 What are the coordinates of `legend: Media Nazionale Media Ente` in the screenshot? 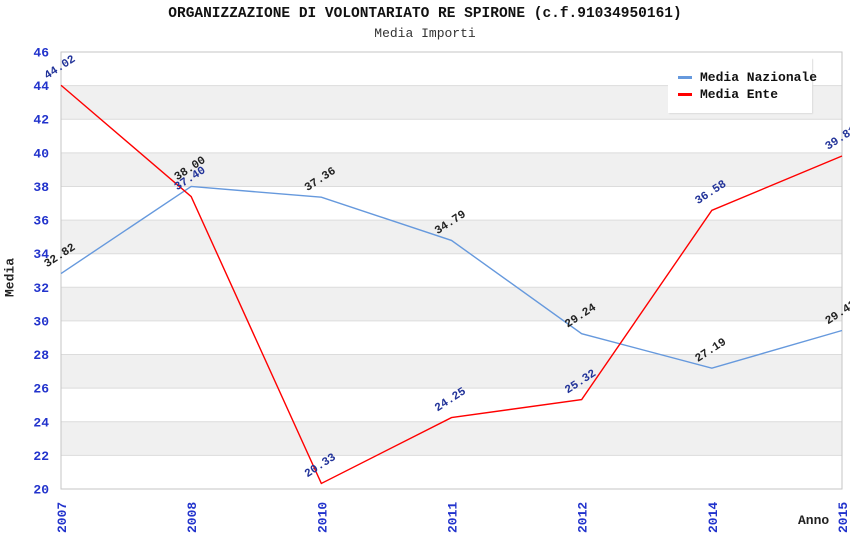 It's located at (742, 85).